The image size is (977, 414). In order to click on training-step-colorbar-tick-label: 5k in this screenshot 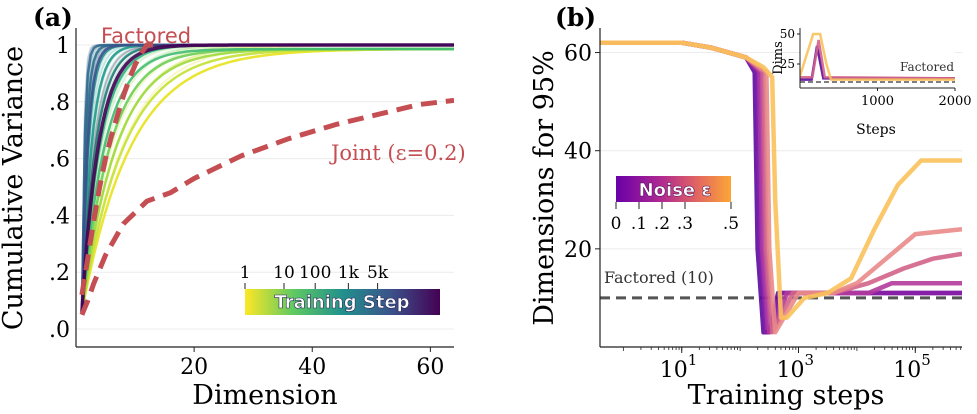, I will do `click(378, 273)`.